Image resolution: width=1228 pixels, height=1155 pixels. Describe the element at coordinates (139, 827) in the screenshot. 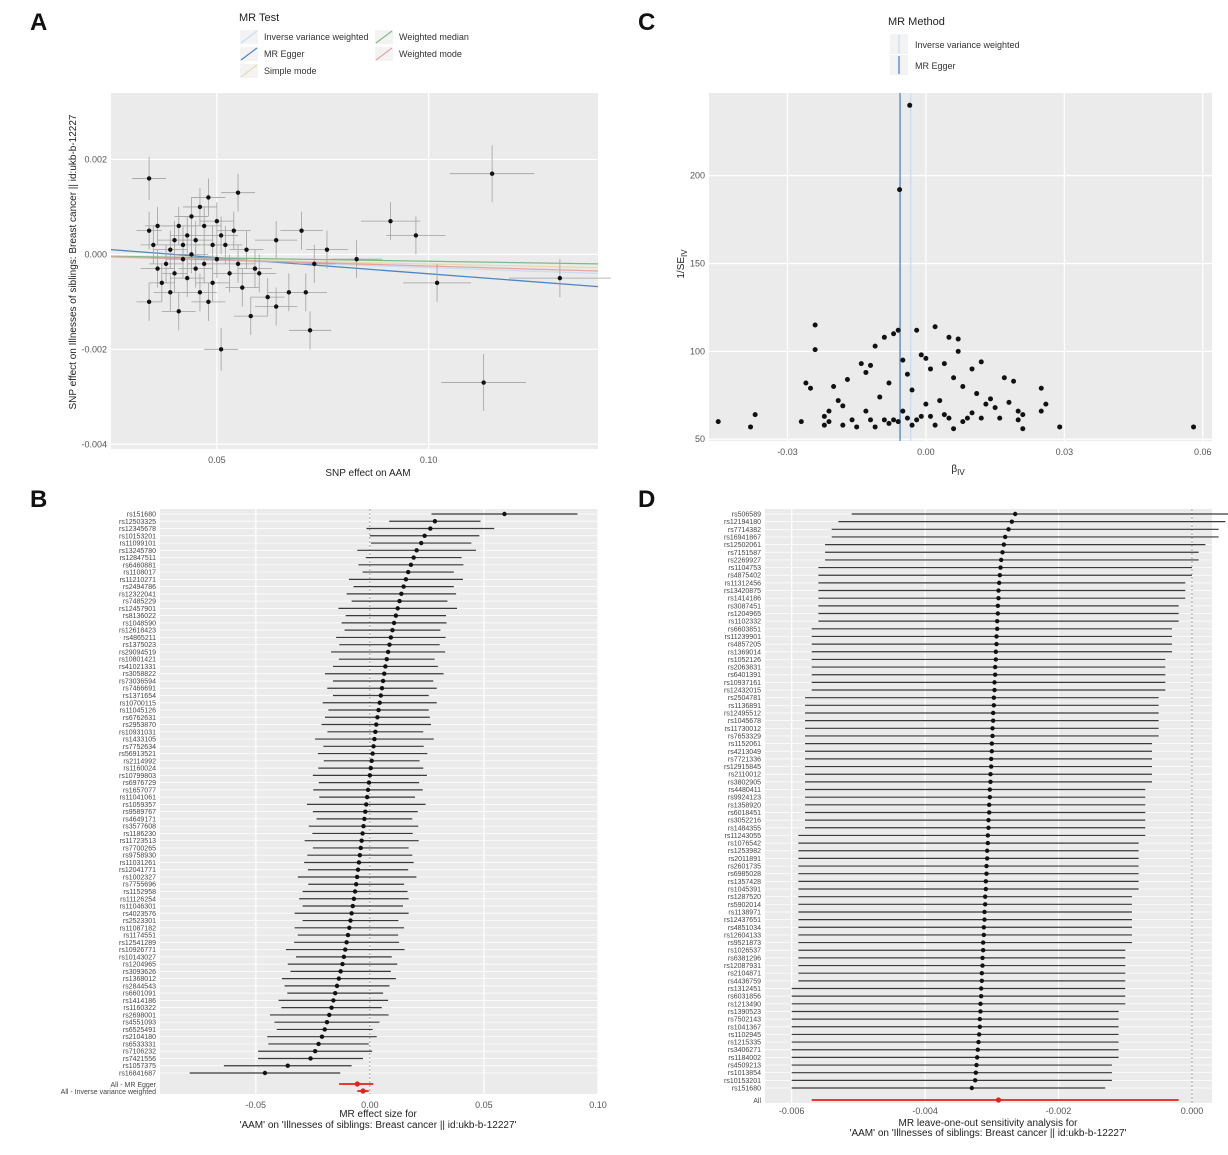

I see `panel-b-snp-label-43: rs3577608` at that location.